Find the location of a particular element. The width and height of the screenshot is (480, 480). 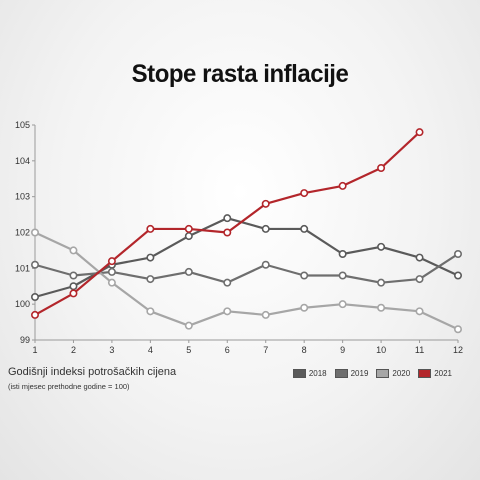

chart-title: Stope rasta inflacije is located at coordinates (240, 74).